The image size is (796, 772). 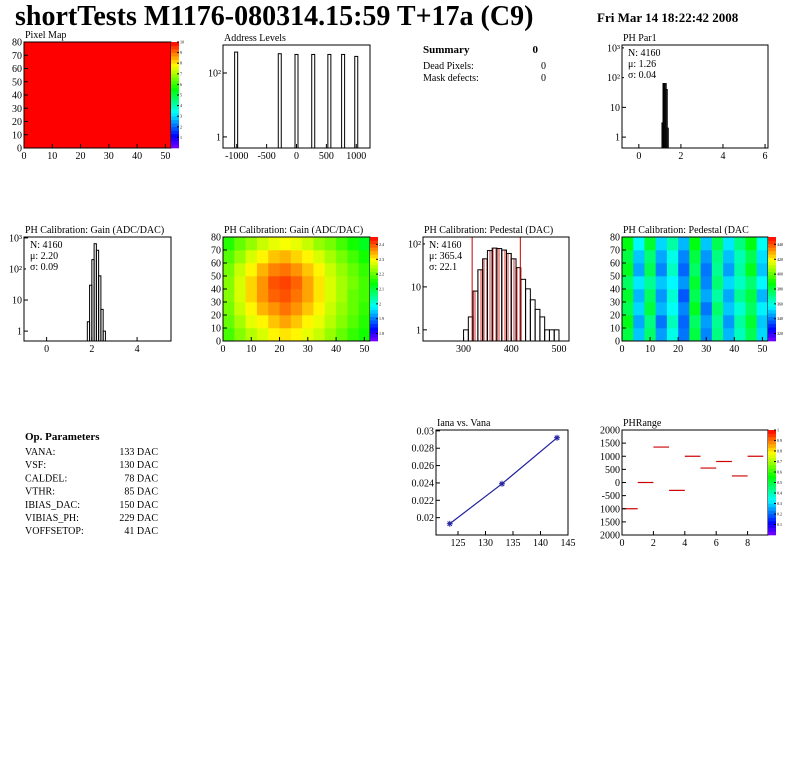 What do you see at coordinates (615, 108) in the screenshot?
I see `y-tick-label: 10` at bounding box center [615, 108].